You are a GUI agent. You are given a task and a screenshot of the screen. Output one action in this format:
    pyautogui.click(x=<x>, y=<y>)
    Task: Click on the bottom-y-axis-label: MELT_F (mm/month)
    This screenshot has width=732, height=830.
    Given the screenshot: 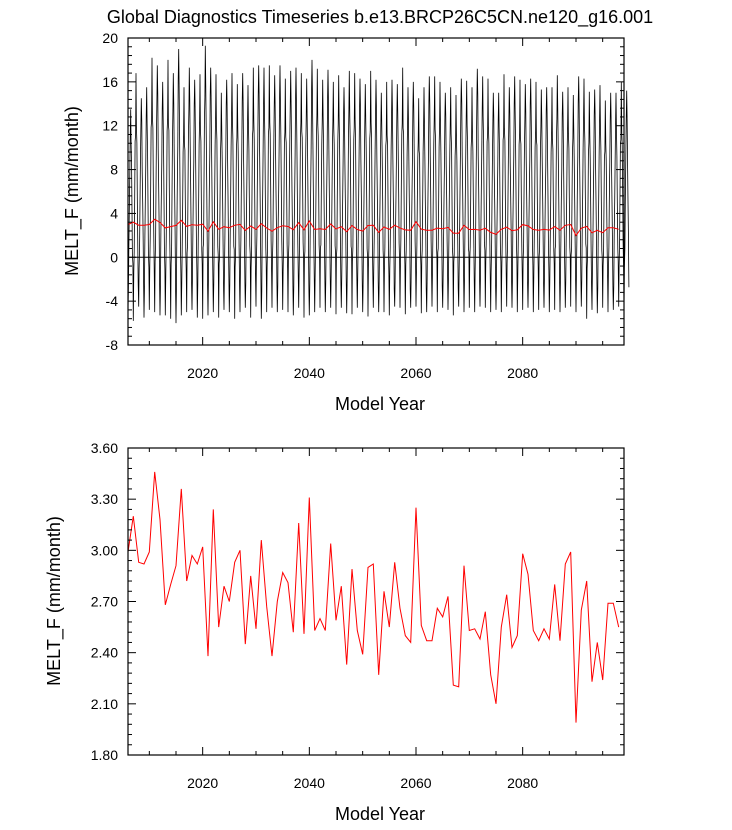 What is the action you would take?
    pyautogui.click(x=54, y=601)
    